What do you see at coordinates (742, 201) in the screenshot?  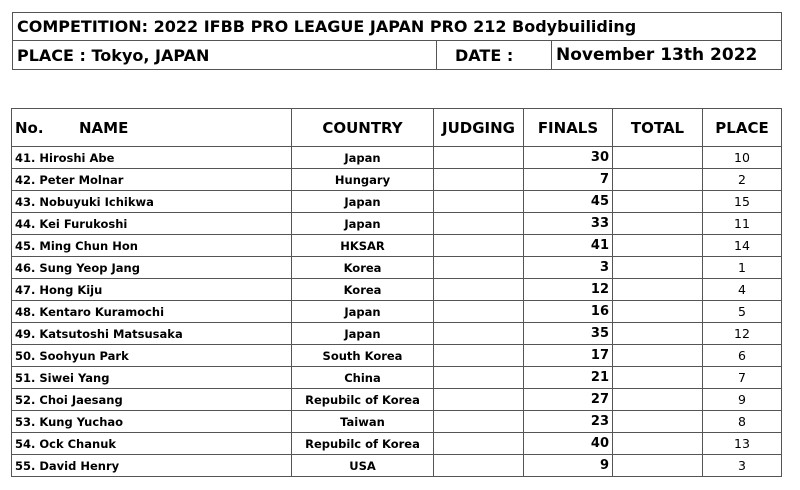 I see `cell-place: 15` at bounding box center [742, 201].